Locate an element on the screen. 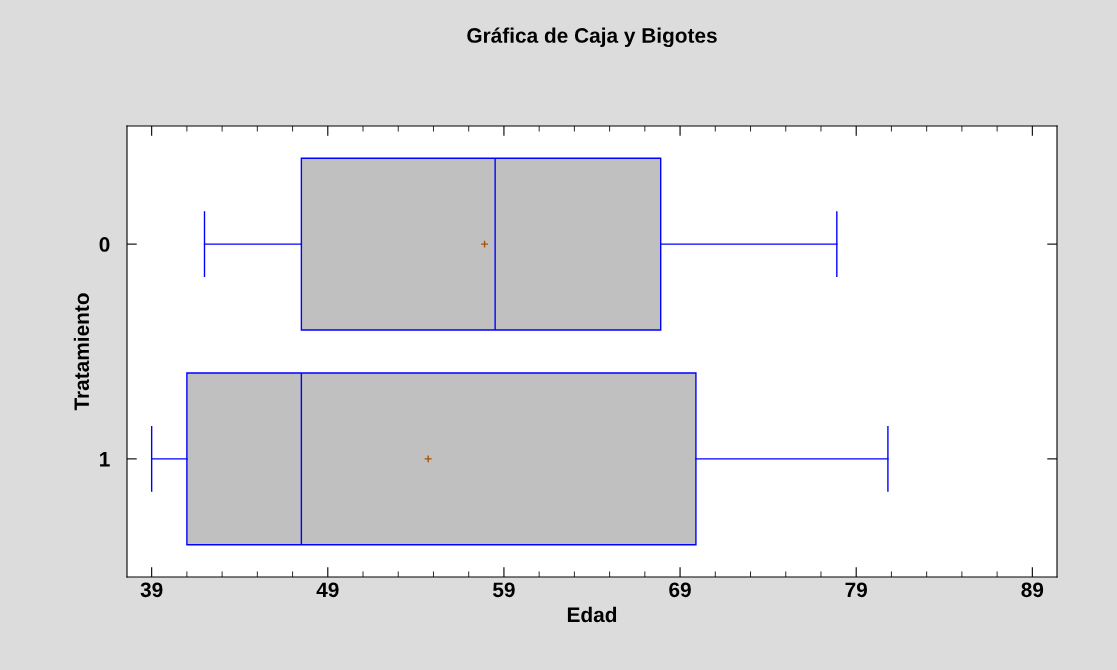 The image size is (1117, 670). x-tick-label: 59 is located at coordinates (503, 590).